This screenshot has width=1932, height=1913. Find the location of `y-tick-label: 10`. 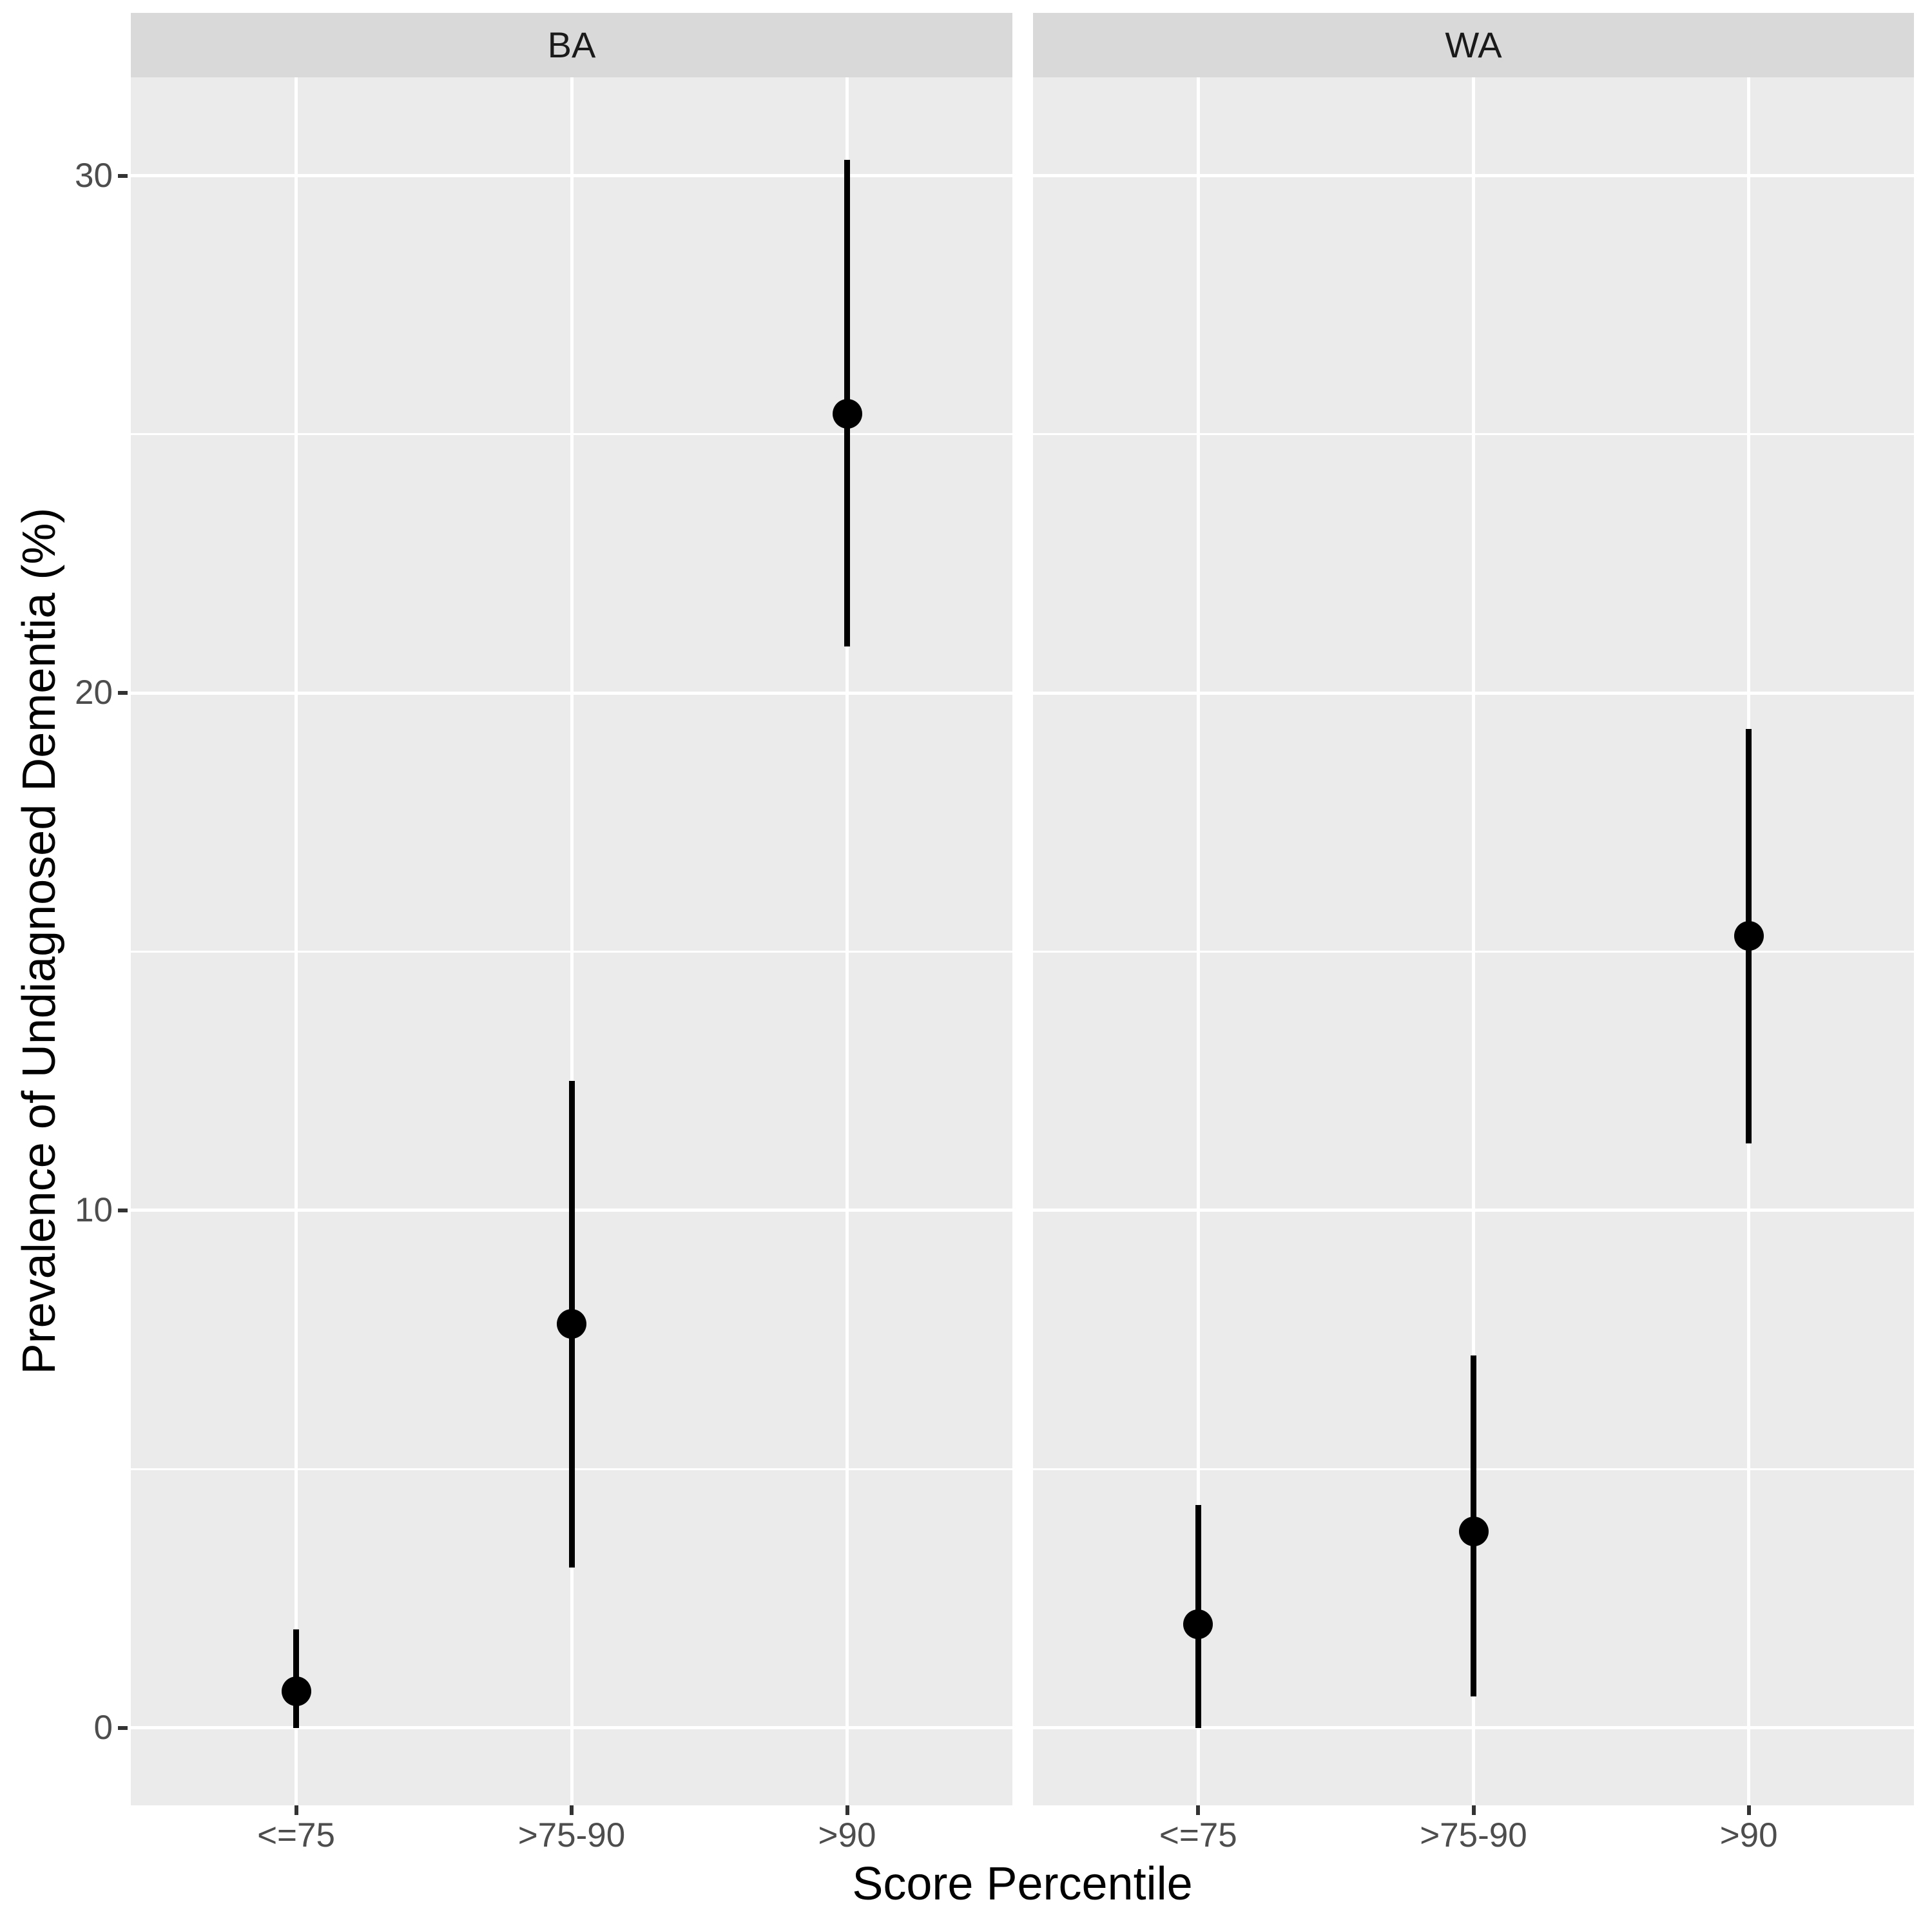

y-tick-label: 10 is located at coordinates (94, 1209).